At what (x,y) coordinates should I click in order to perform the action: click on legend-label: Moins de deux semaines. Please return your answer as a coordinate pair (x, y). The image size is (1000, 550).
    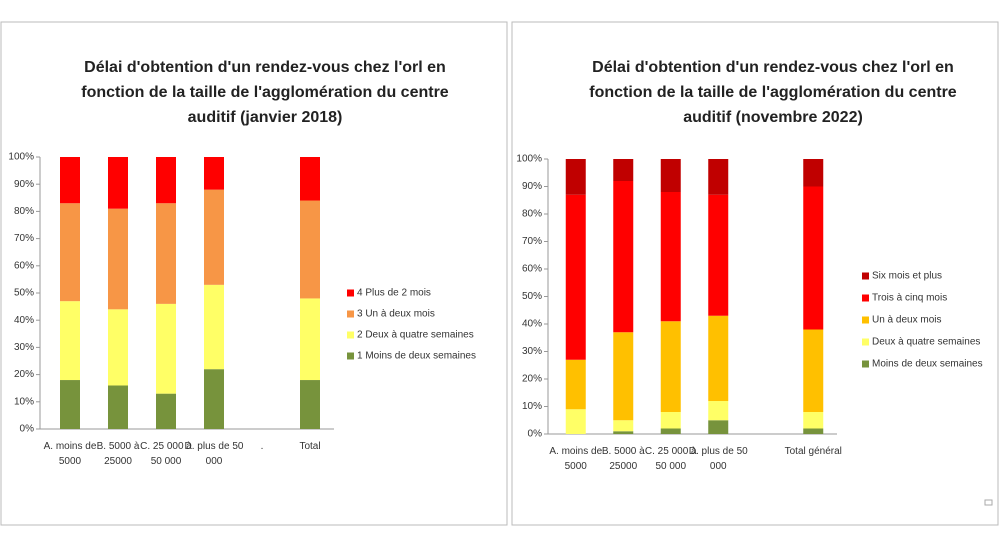
    Looking at the image, I should click on (927, 364).